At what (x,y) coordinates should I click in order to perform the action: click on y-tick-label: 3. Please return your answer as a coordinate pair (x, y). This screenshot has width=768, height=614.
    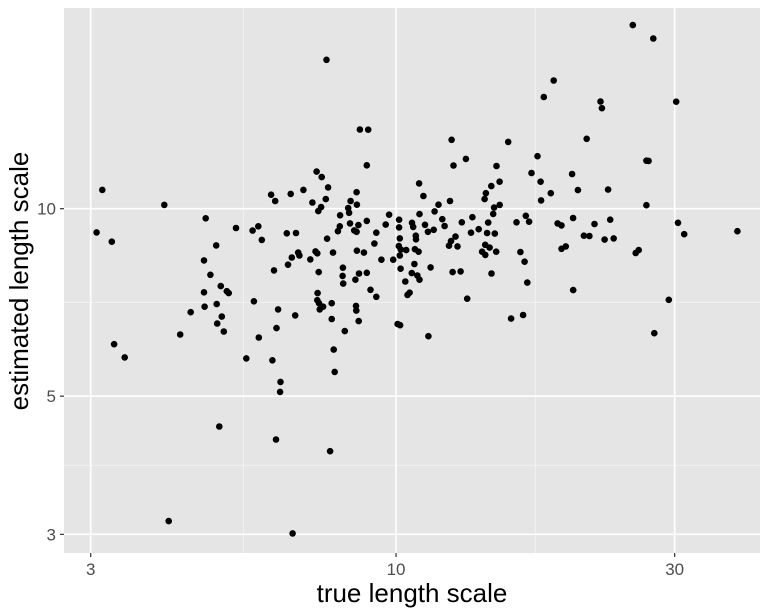
    Looking at the image, I should click on (51, 534).